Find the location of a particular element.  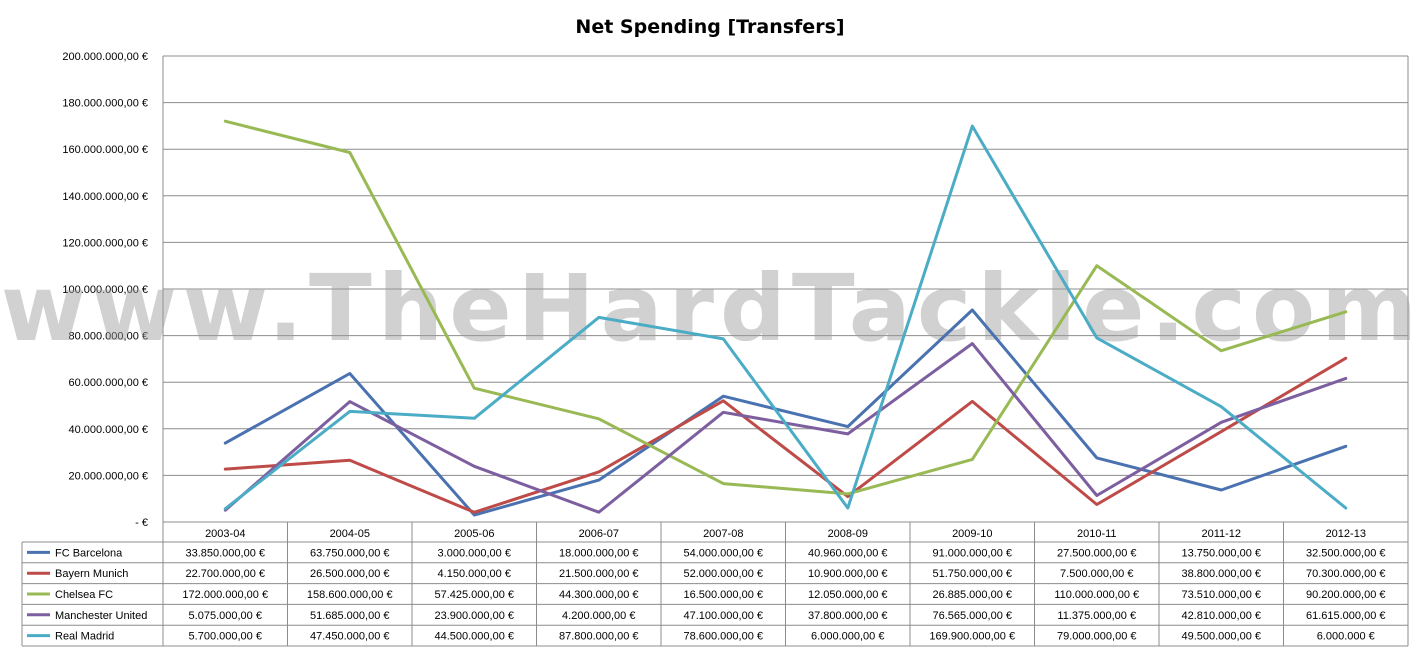

data-table-cell: 49.500.000,00 € is located at coordinates (1221, 637).